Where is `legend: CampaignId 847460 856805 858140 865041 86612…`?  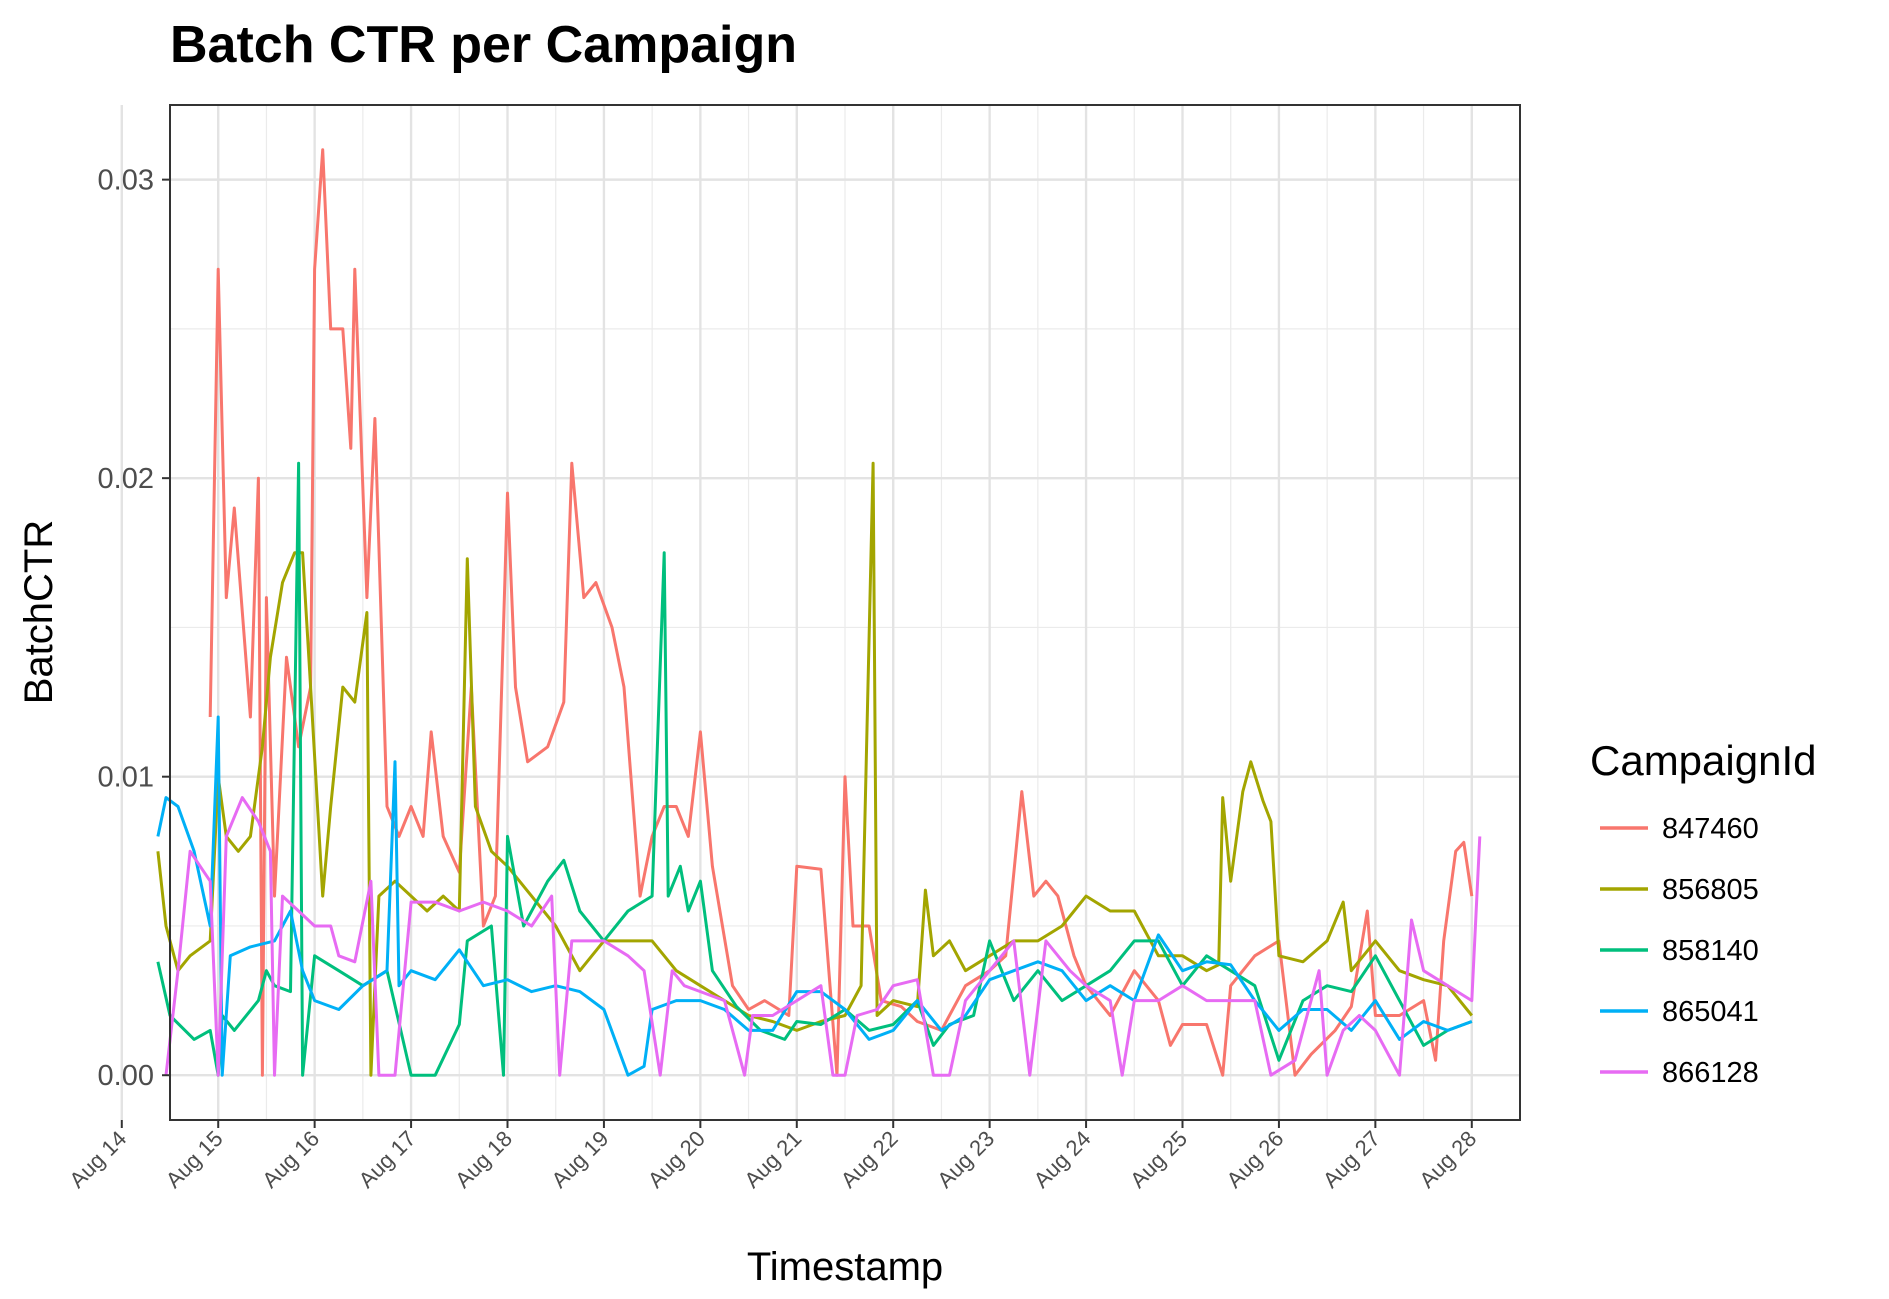 legend: CampaignId 847460 856805 858140 865041 86612… is located at coordinates (1703, 913).